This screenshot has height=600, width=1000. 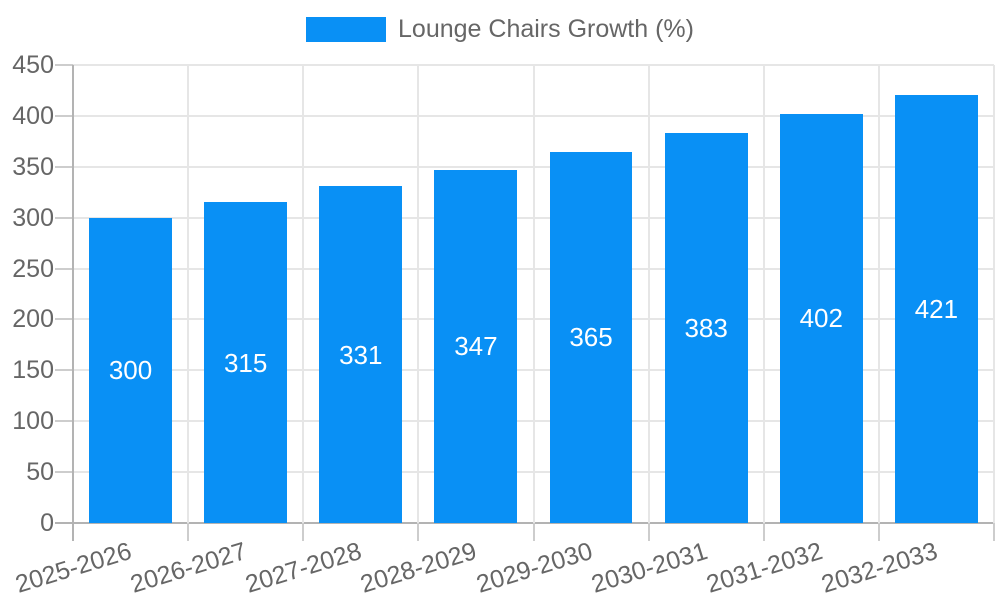 What do you see at coordinates (879, 568) in the screenshot?
I see `x-tick-label: 2032-2033` at bounding box center [879, 568].